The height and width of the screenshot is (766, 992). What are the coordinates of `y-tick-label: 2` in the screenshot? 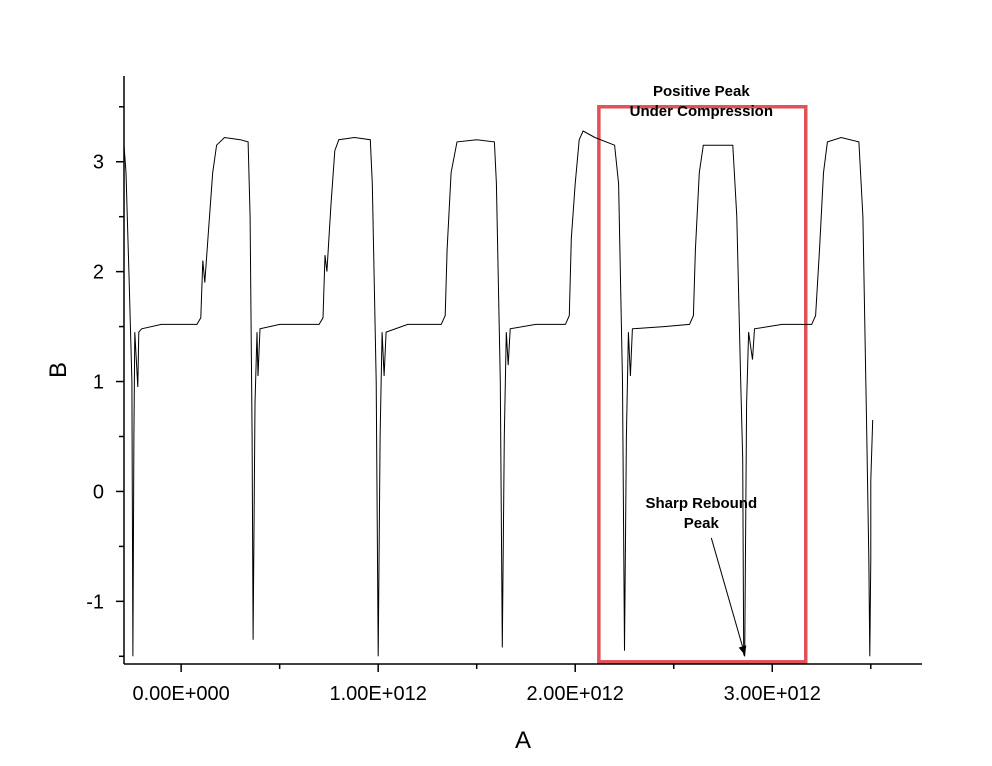 It's located at (98, 273).